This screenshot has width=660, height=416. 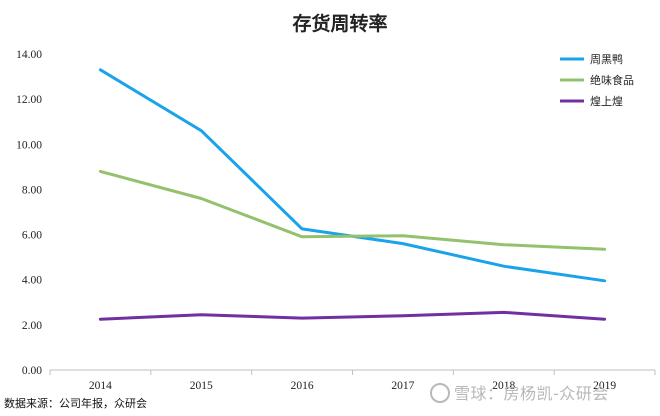 I want to click on y-tick-label: 0.00, so click(x=32, y=371).